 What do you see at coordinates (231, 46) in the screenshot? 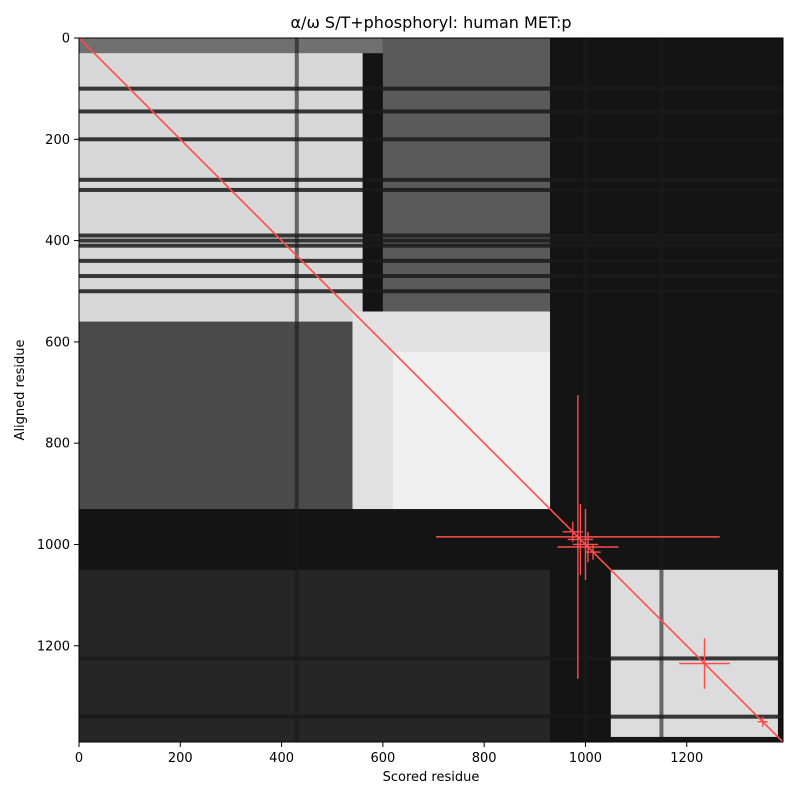
I see `heatmap-block` at bounding box center [231, 46].